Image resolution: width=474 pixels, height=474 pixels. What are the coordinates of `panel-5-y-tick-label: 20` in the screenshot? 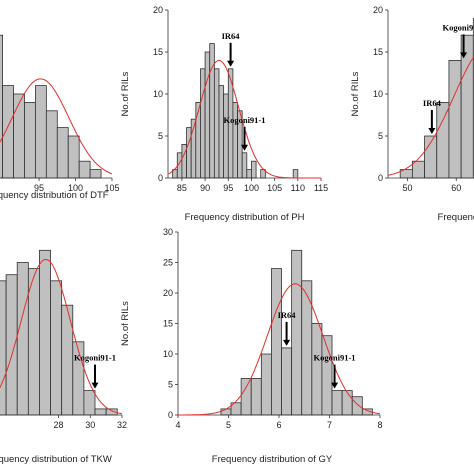 It's located at (168, 293).